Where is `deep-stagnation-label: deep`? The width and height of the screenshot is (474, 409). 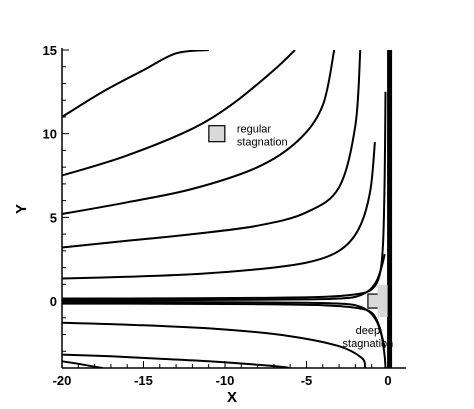
deep-stagnation-label: deep is located at coordinates (368, 331).